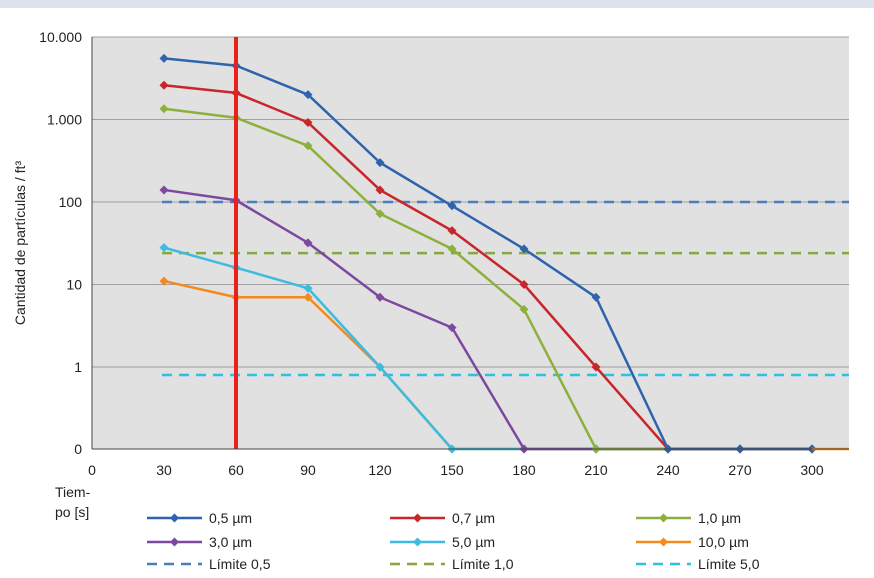  Describe the element at coordinates (72, 512) in the screenshot. I see `x-axis-title-line: po [s]` at that location.